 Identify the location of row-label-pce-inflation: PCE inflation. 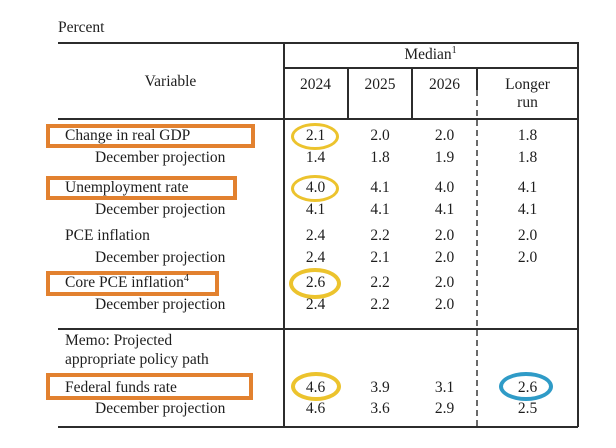
(107, 235).